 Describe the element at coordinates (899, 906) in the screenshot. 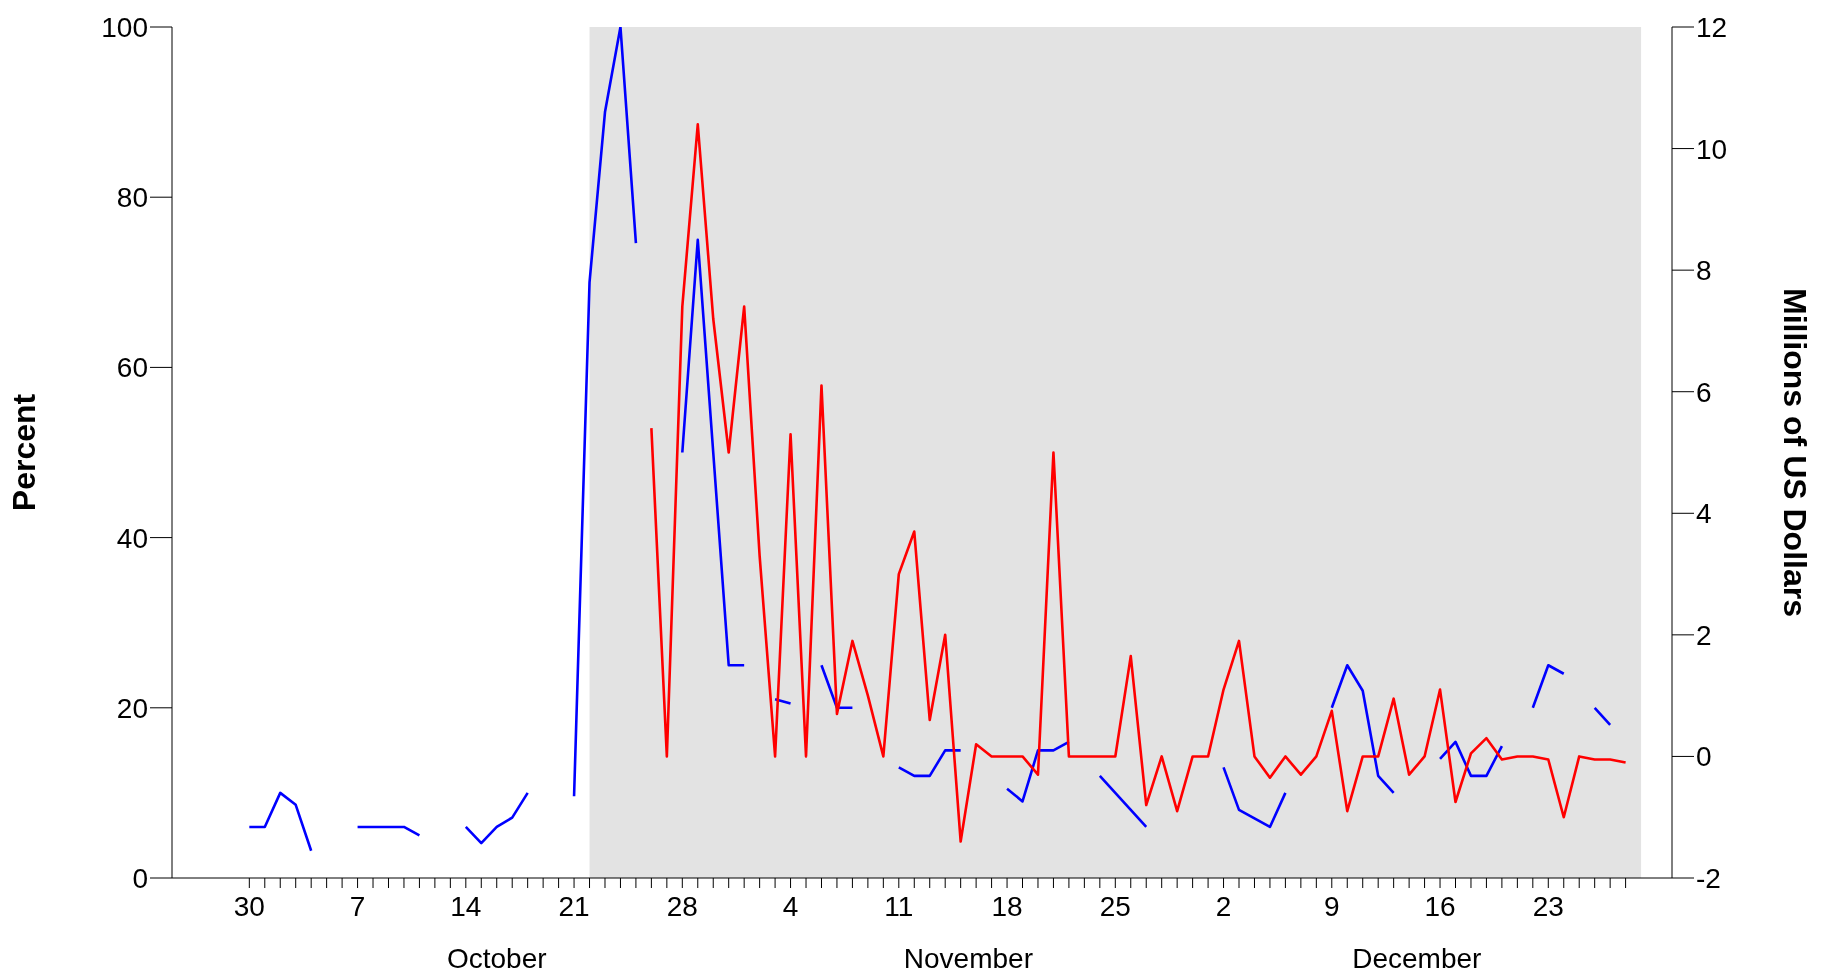

I see `x-tick-label: 11` at that location.